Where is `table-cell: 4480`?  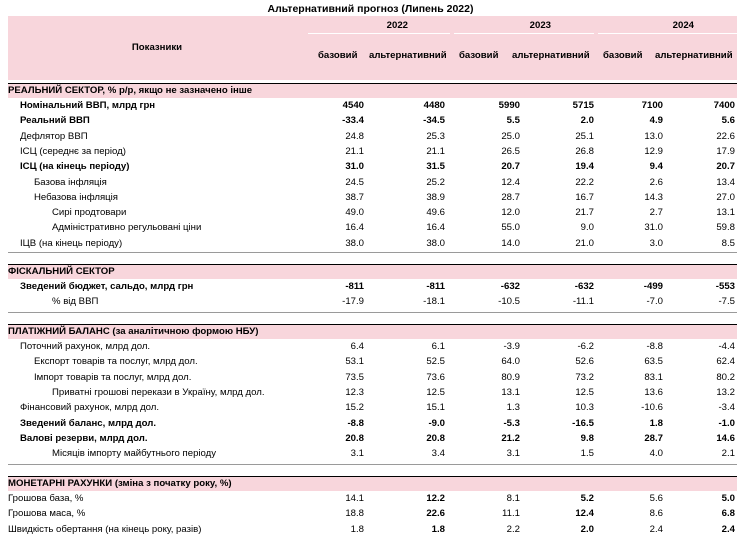
table-cell: 4480 is located at coordinates (434, 105).